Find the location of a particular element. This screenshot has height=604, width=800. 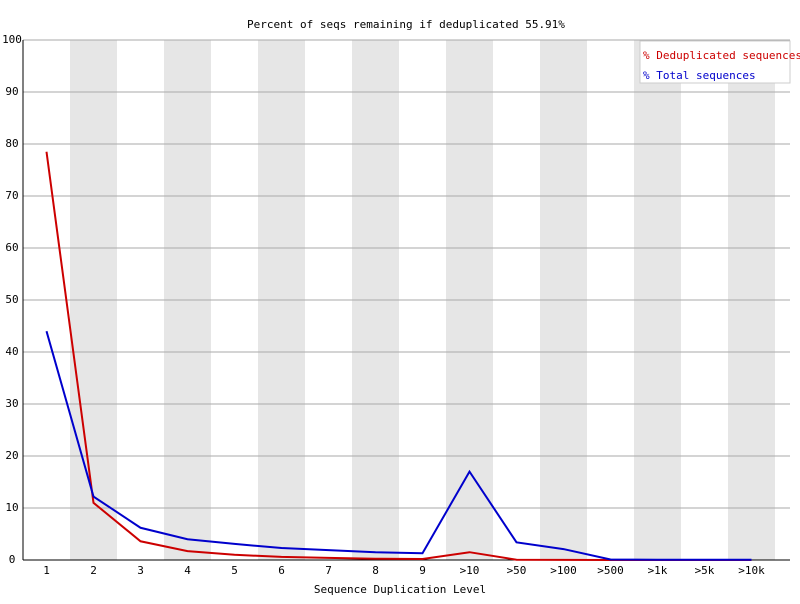

y-tick-label: 10 is located at coordinates (11, 507).